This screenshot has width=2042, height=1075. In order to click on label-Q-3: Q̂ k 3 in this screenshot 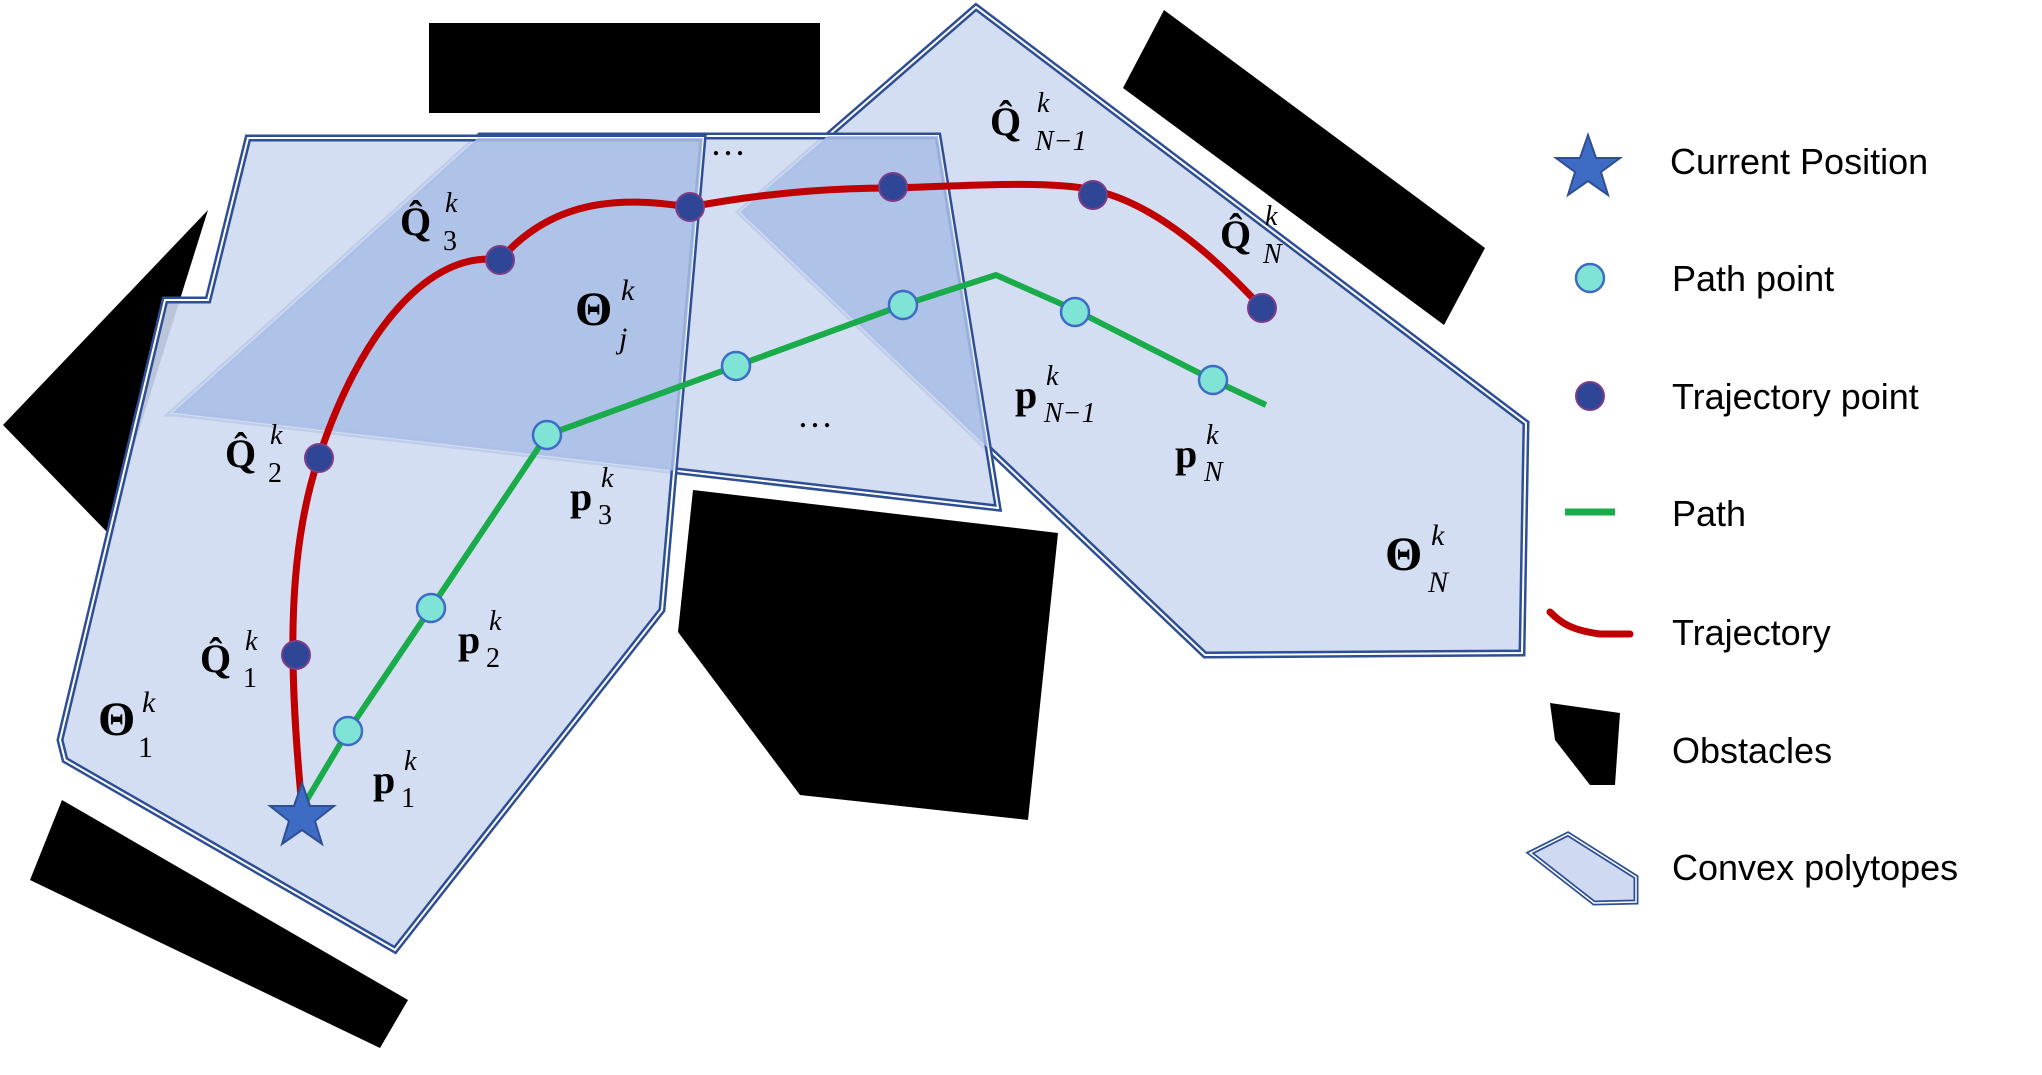, I will do `click(429, 222)`.